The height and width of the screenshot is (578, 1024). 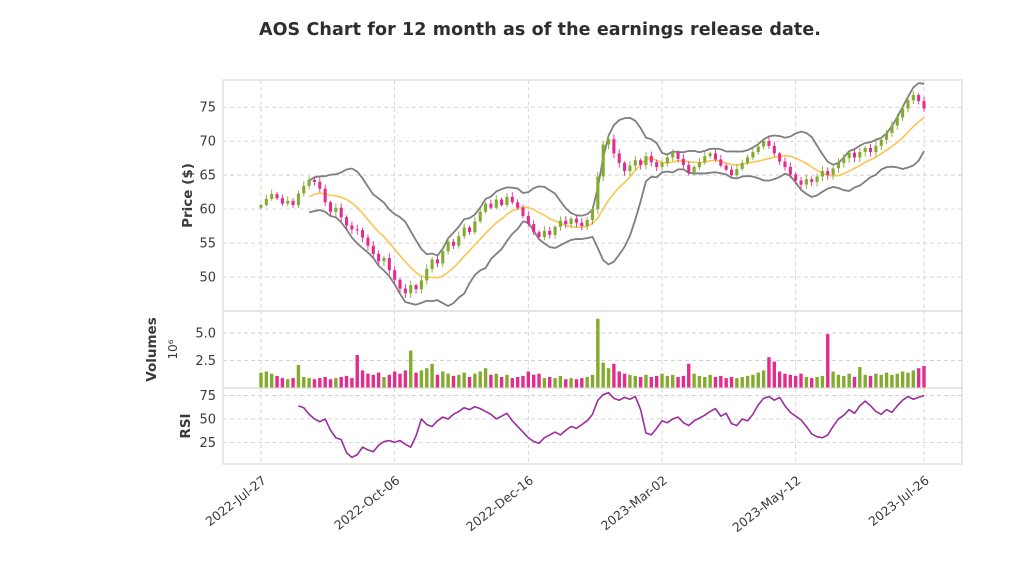 What do you see at coordinates (186, 425) in the screenshot?
I see `rsi-axis-label: RSI` at bounding box center [186, 425].